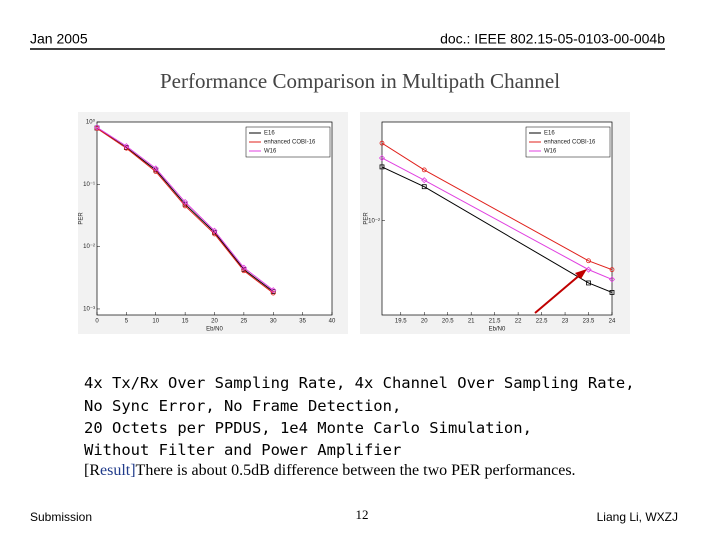  What do you see at coordinates (581, 274) in the screenshot?
I see `arrow-head` at bounding box center [581, 274].